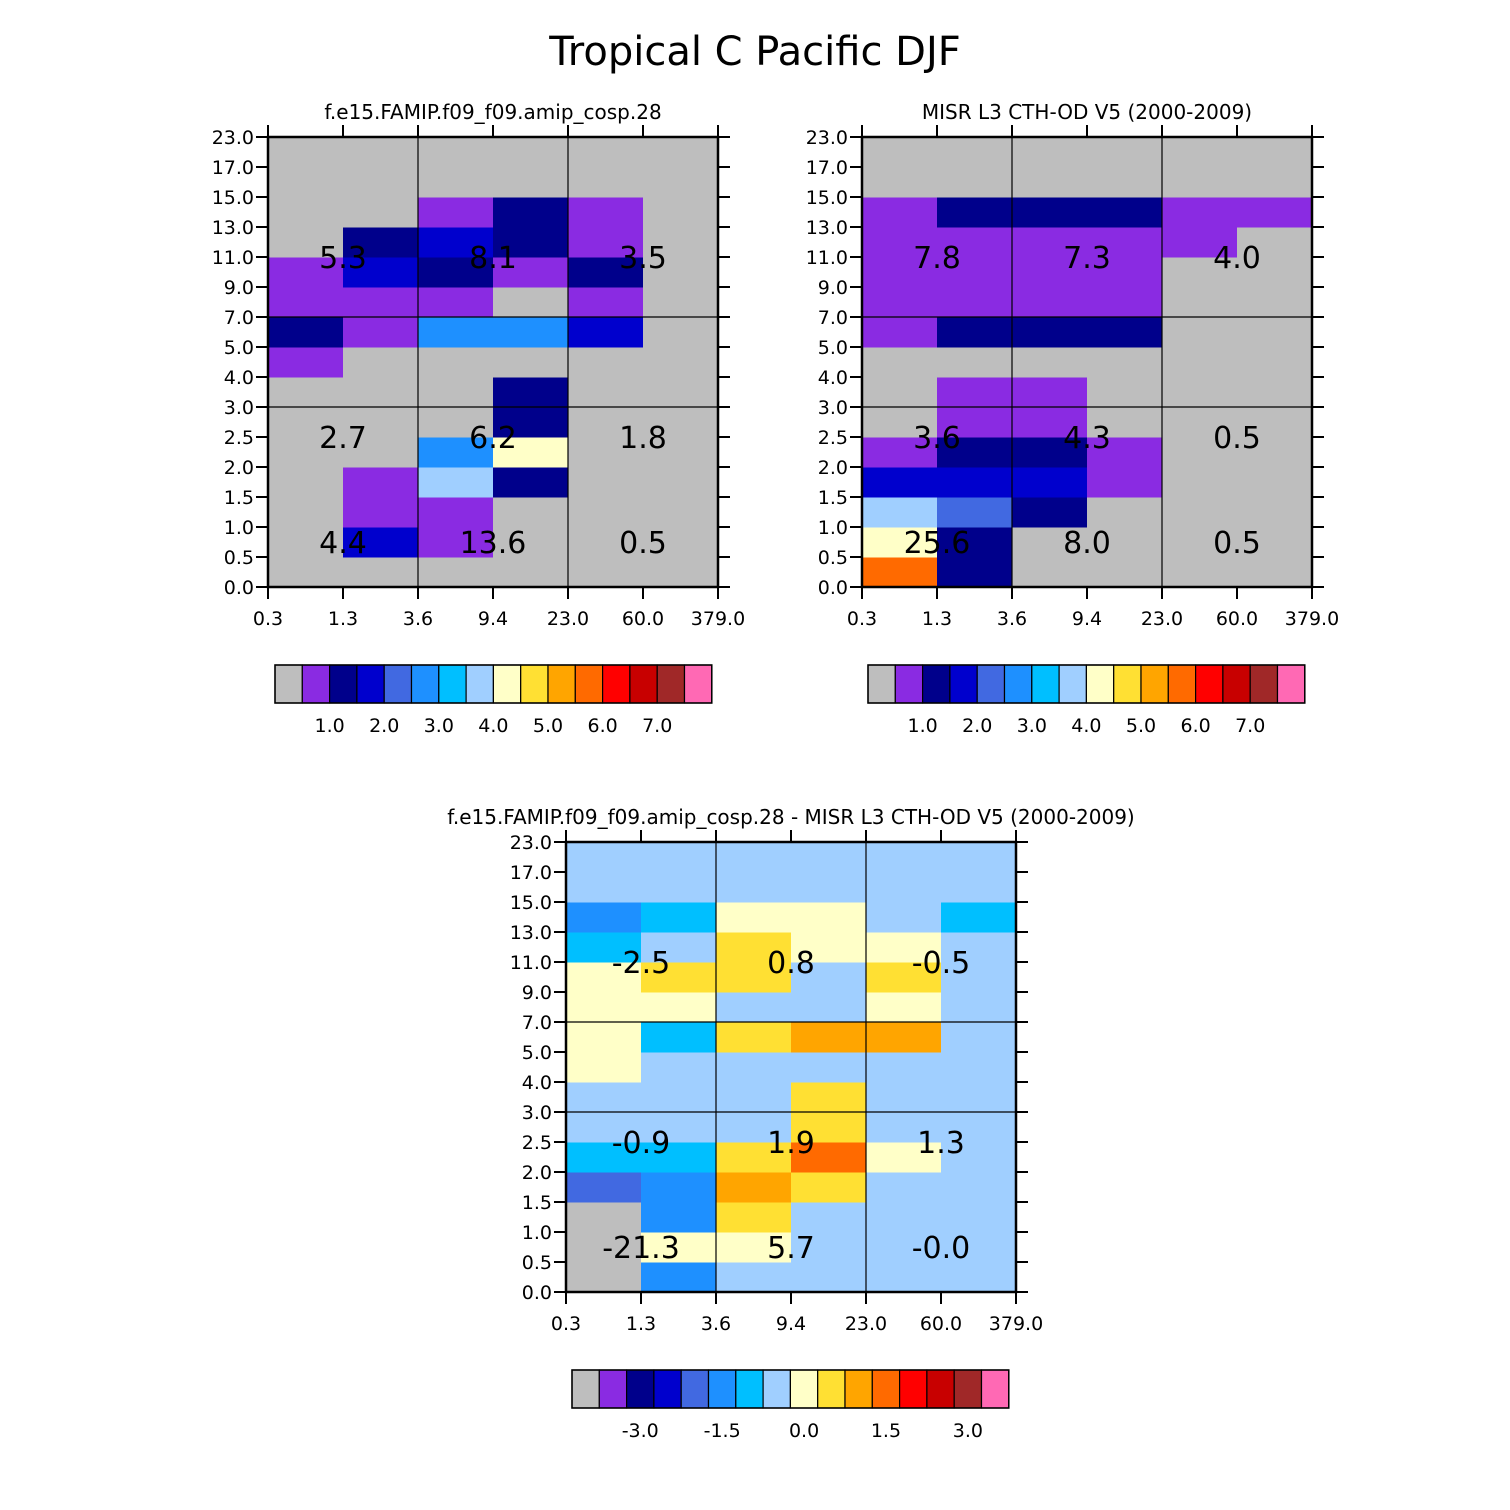 The image size is (1510, 1510). Describe the element at coordinates (566, 1324) in the screenshot. I see `x-tick-label: 0.3` at that location.